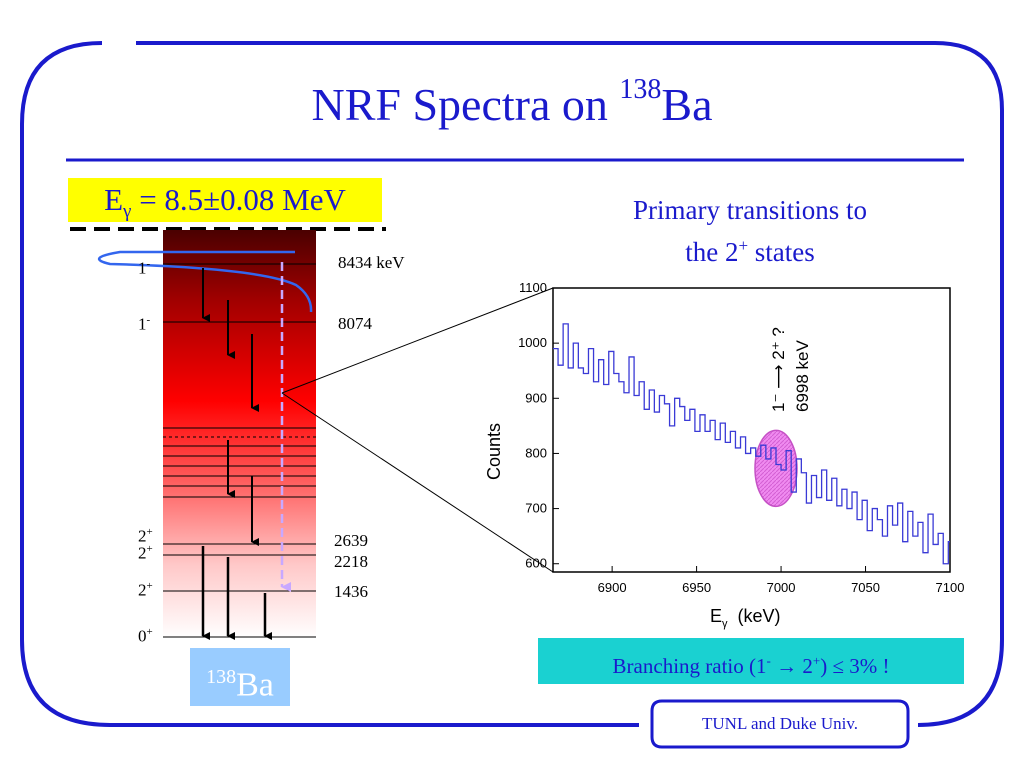 This screenshot has width=1024, height=768. Describe the element at coordinates (865, 587) in the screenshot. I see `x-tick-label: 7050` at that location.